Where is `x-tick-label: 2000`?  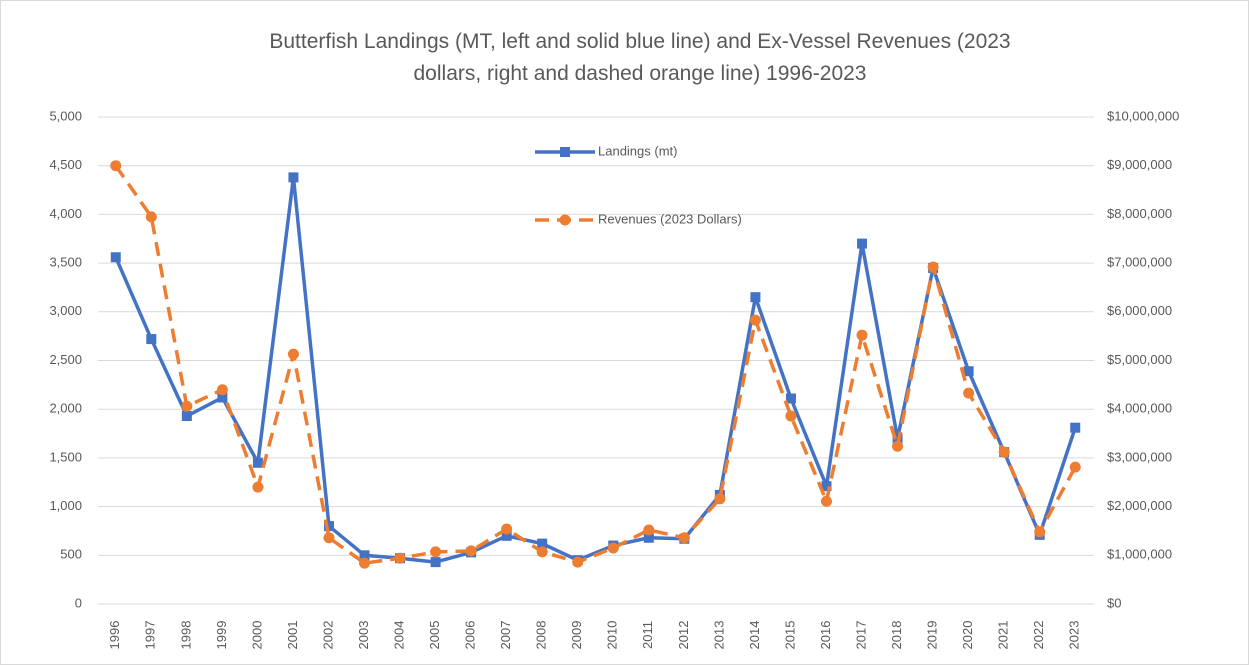 x-tick-label: 2000 is located at coordinates (256, 635).